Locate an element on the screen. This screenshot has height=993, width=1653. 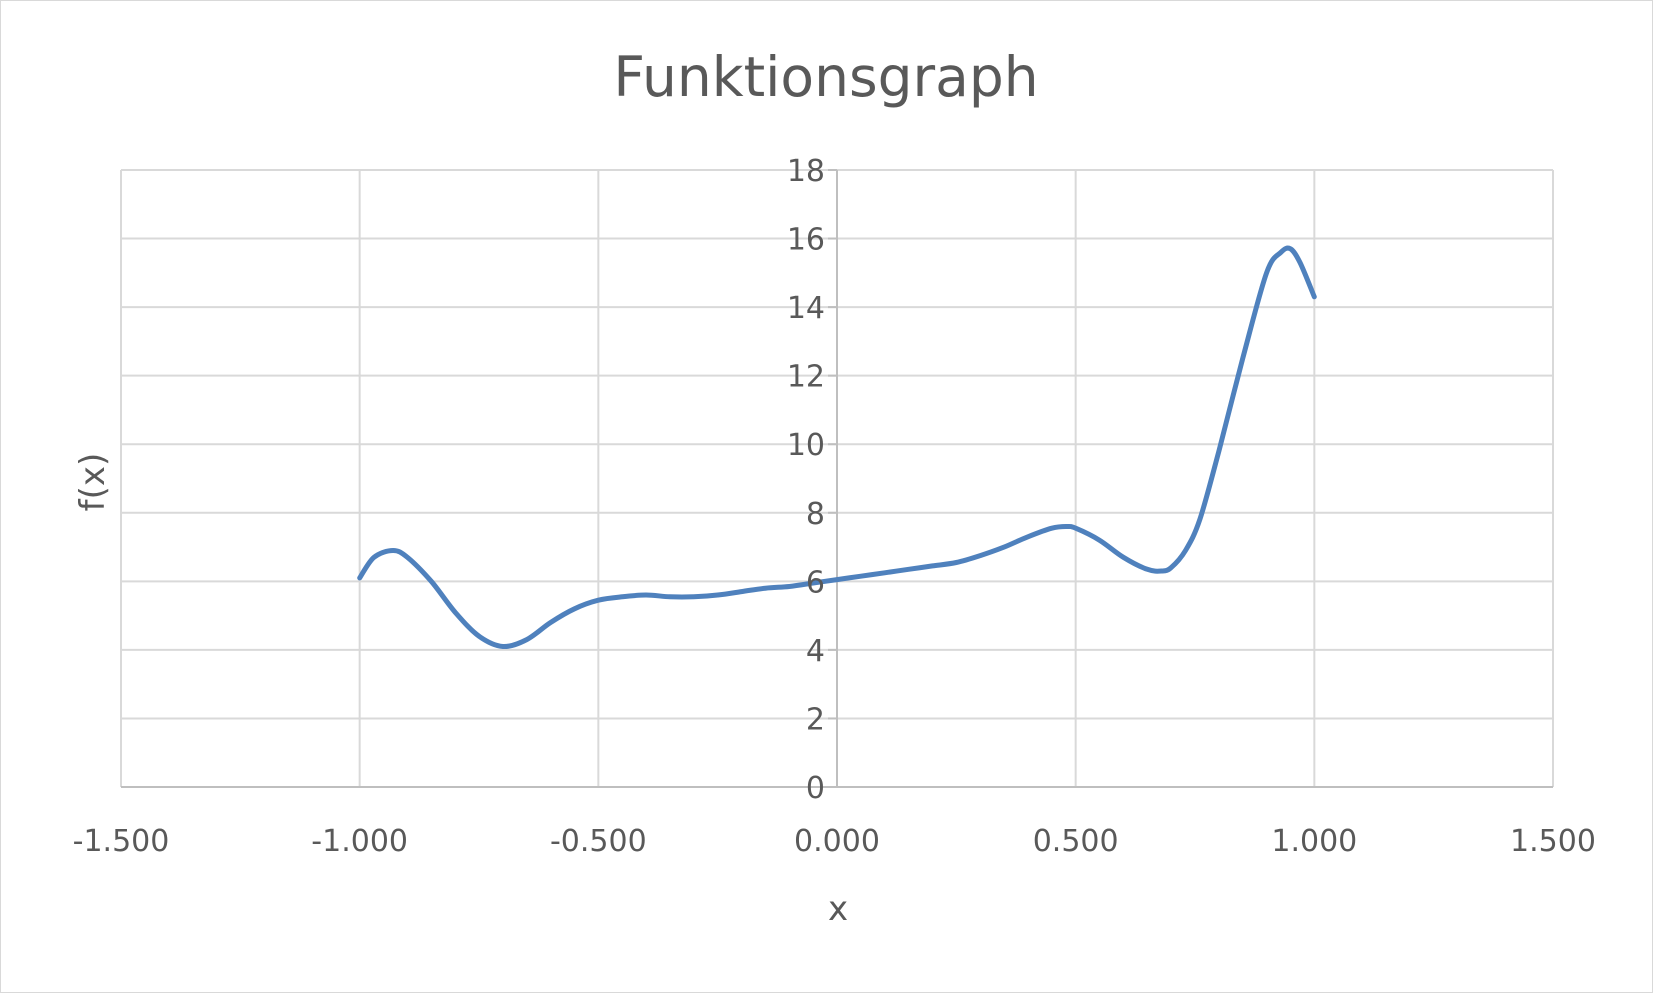
y-tick-label: 18 is located at coordinates (806, 171).